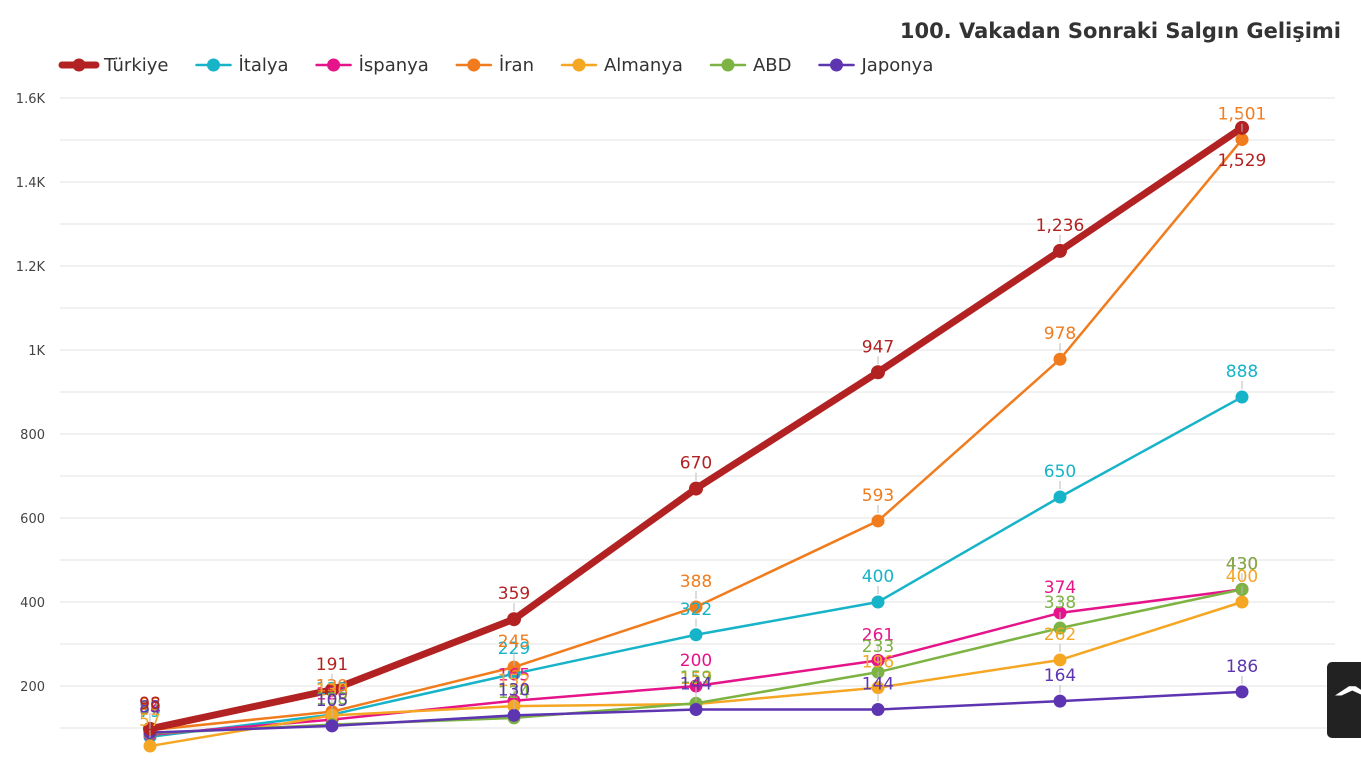  What do you see at coordinates (516, 65) in the screenshot?
I see `legend-label: İran` at bounding box center [516, 65].